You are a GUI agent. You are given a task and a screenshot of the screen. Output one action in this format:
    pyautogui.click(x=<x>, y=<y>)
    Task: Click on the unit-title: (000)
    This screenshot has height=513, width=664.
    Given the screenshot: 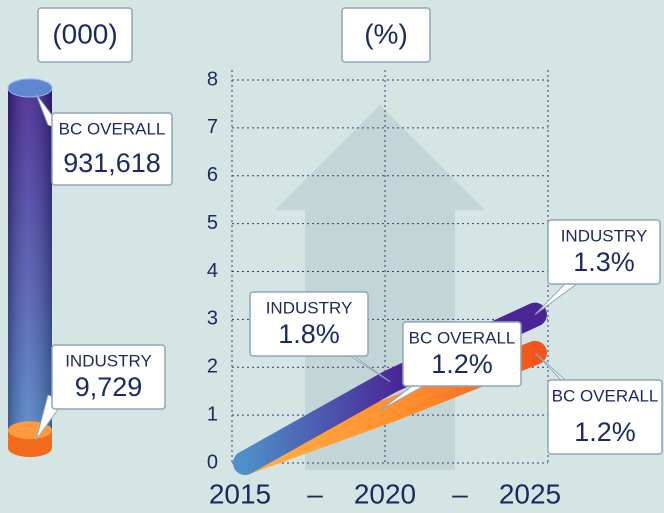 What is the action you would take?
    pyautogui.click(x=84, y=33)
    